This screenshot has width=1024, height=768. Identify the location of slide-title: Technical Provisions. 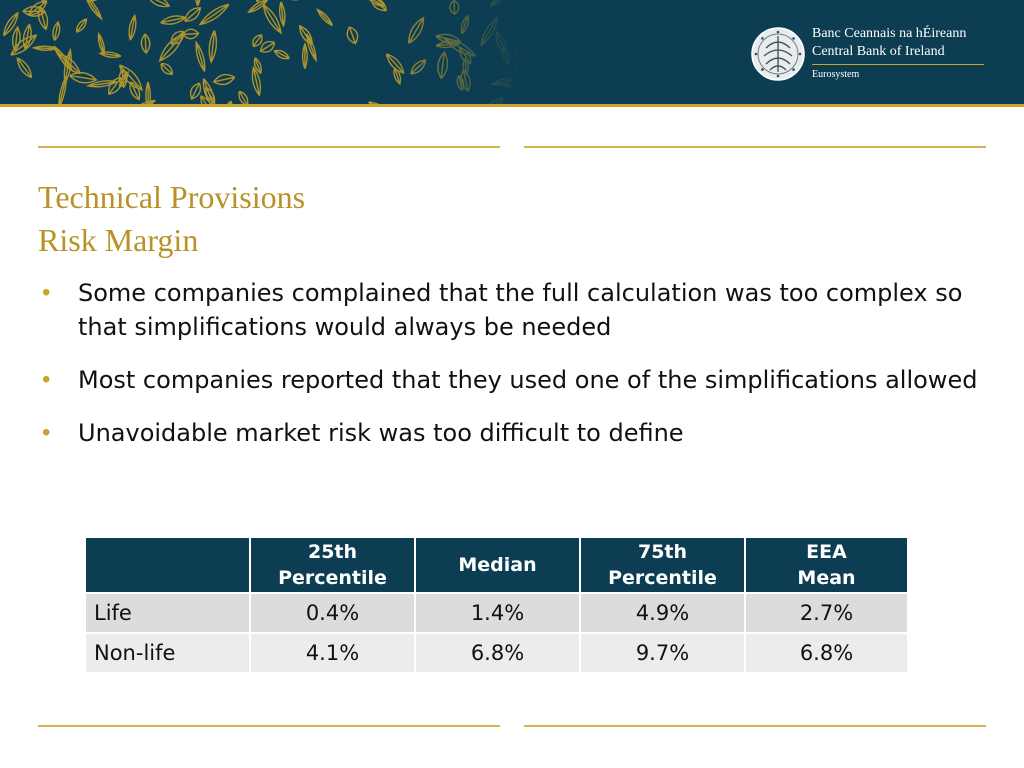
(172, 197).